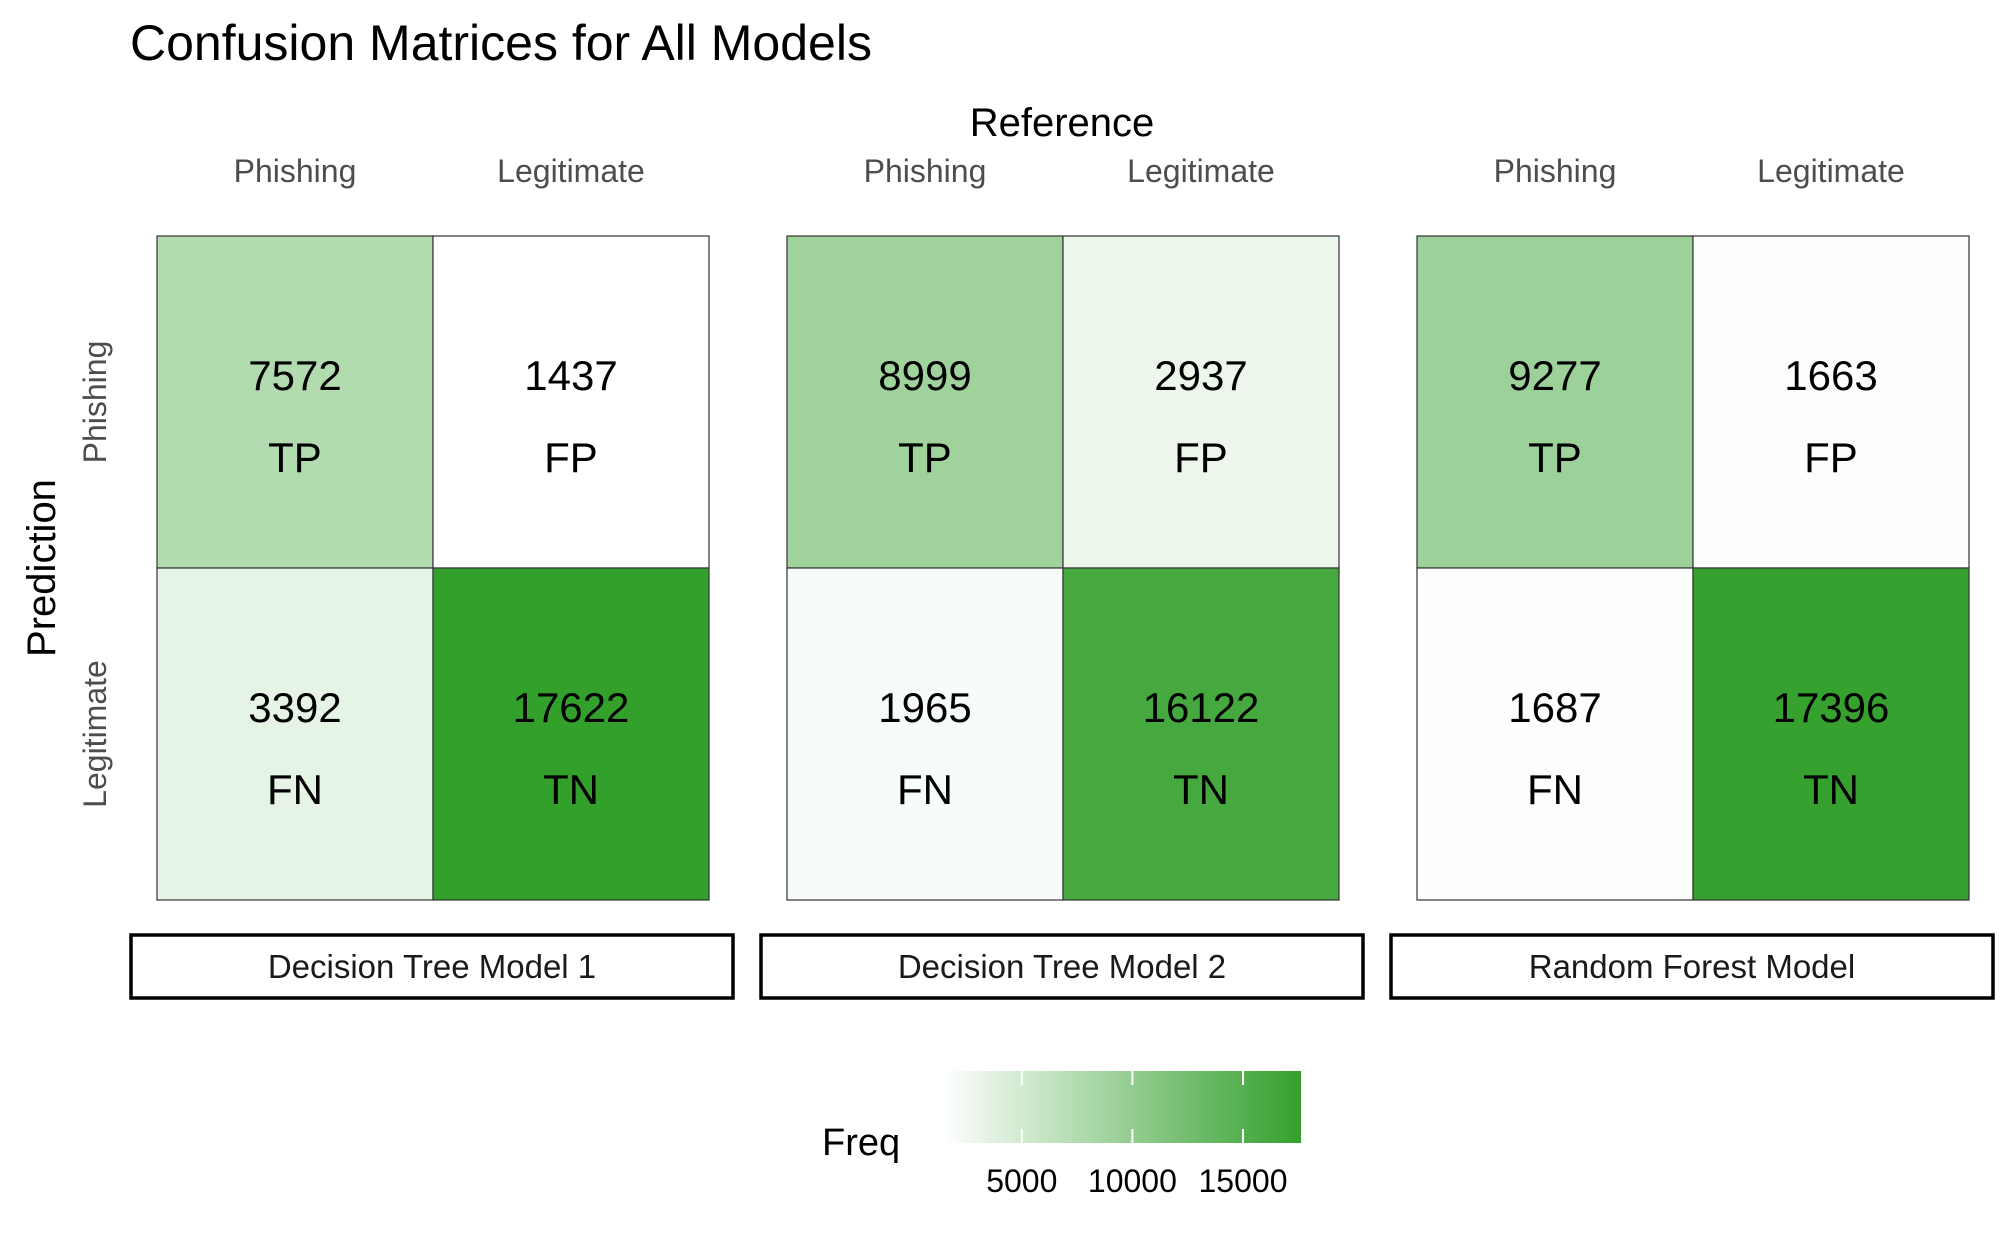  Describe the element at coordinates (1122, 1107) in the screenshot. I see `legend-colorbar` at that location.